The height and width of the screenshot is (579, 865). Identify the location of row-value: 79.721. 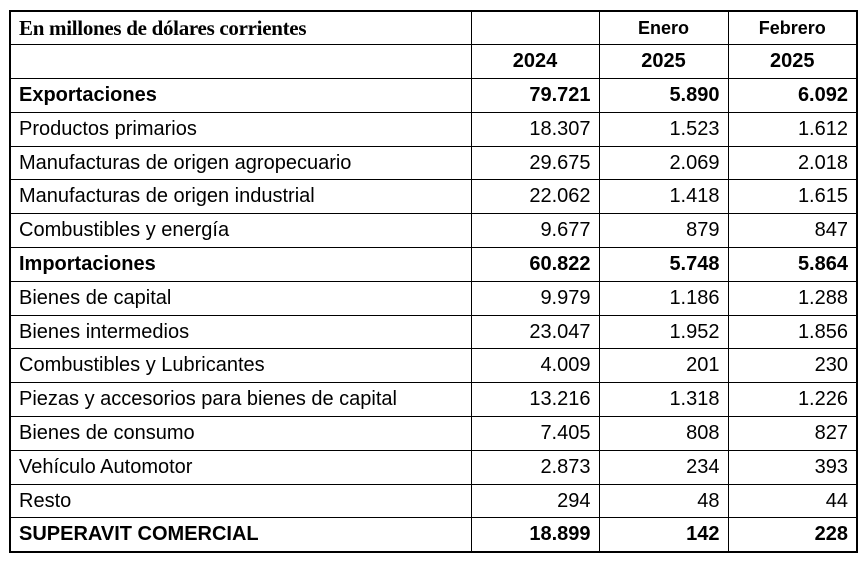
(535, 95).